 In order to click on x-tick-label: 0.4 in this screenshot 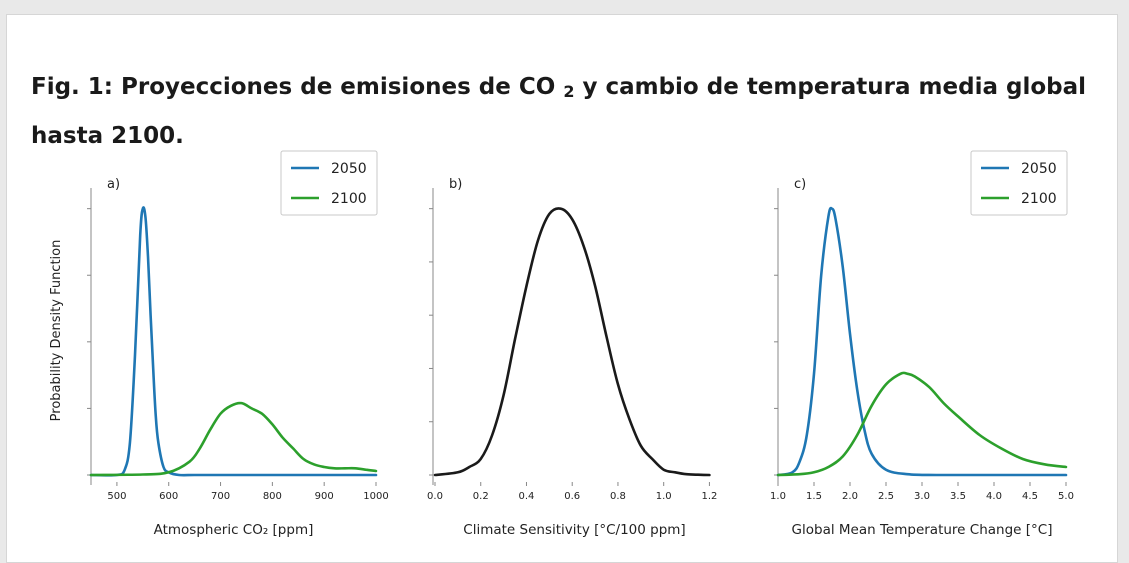, I will do `click(527, 496)`.